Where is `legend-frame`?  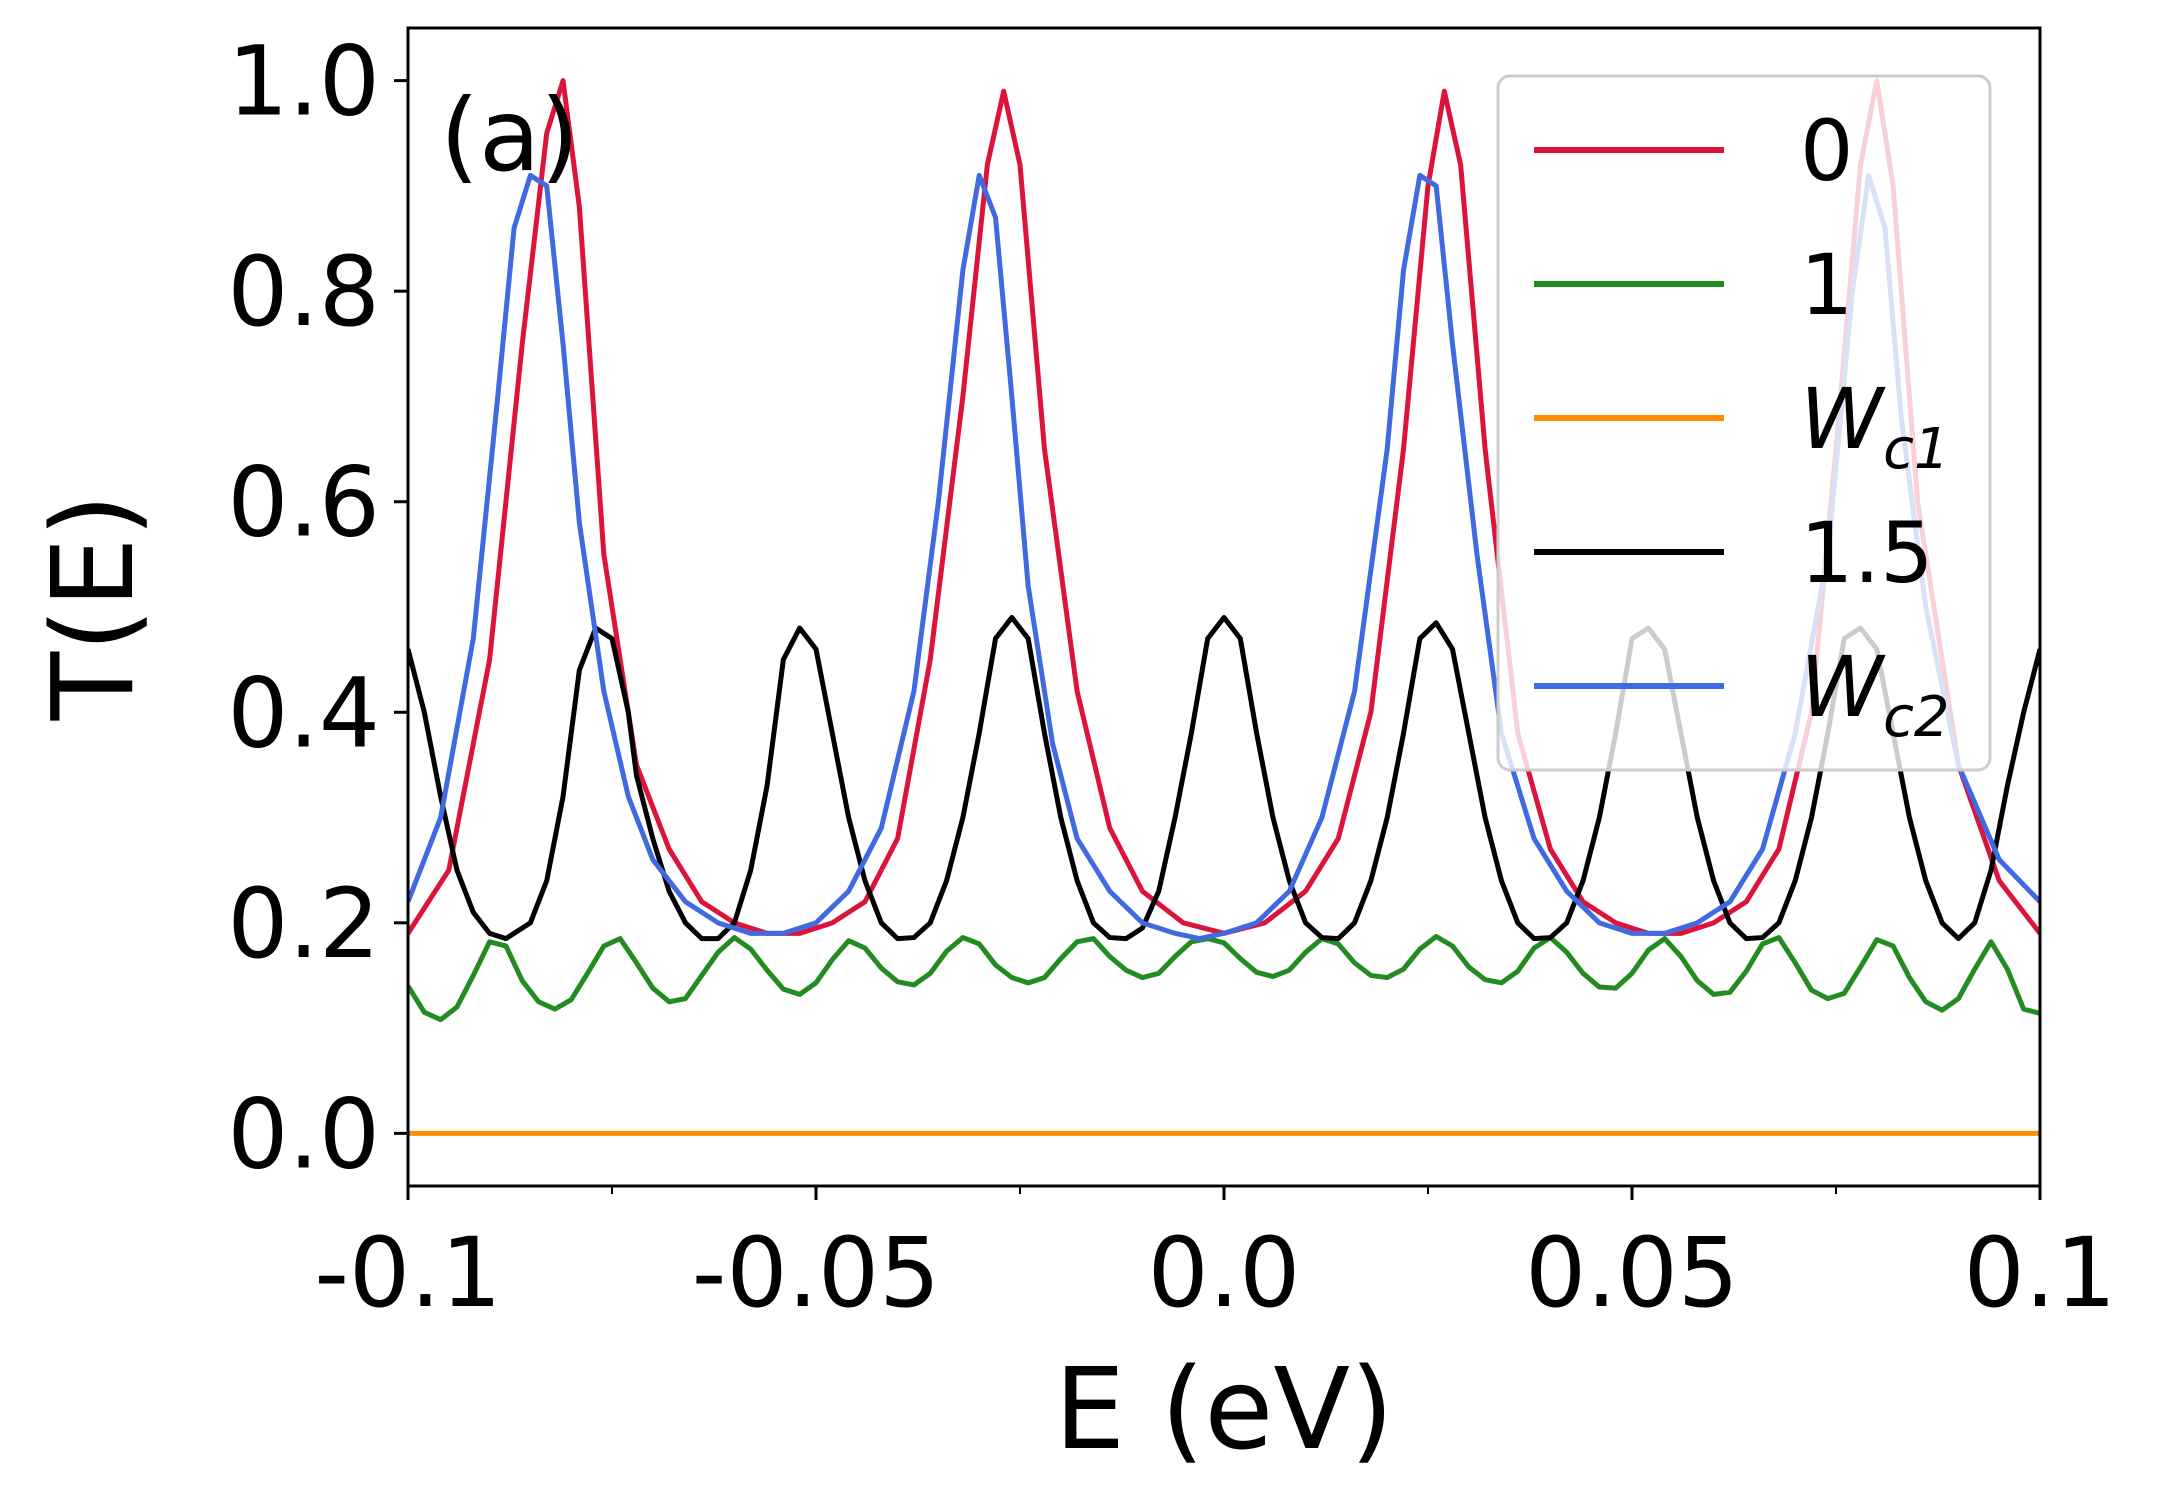 legend-frame is located at coordinates (1744, 423).